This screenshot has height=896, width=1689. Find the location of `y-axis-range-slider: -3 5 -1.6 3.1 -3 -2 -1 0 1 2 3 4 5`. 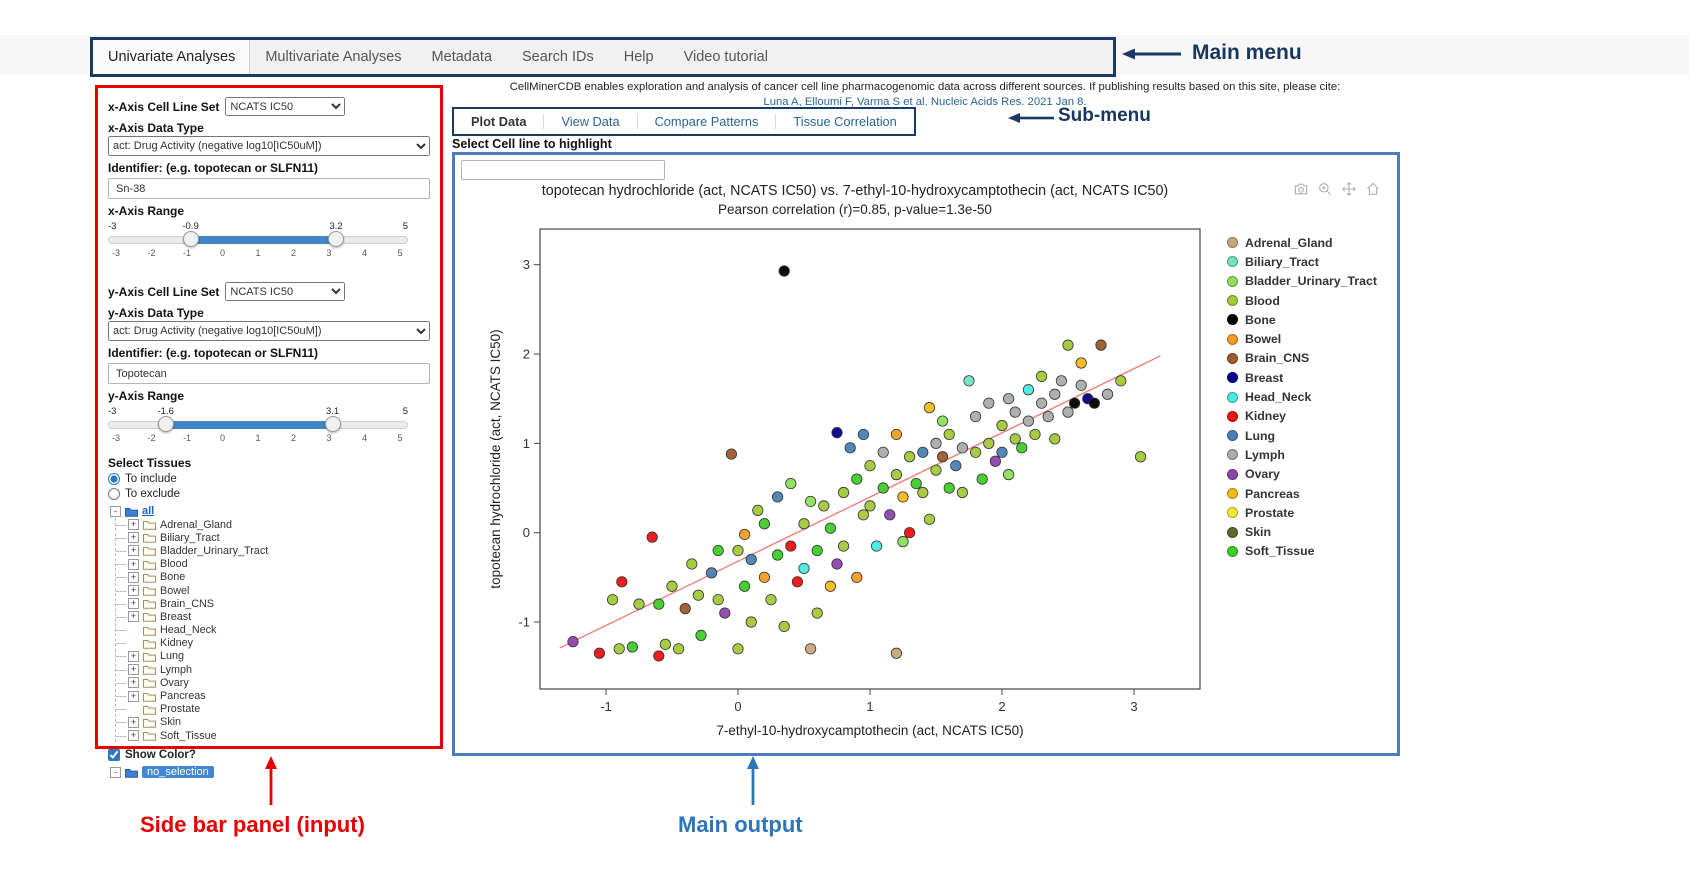

y-axis-range-slider: -3 5 -1.6 3.1 -3 -2 -1 0 1 2 3 4 5 is located at coordinates (258, 426).